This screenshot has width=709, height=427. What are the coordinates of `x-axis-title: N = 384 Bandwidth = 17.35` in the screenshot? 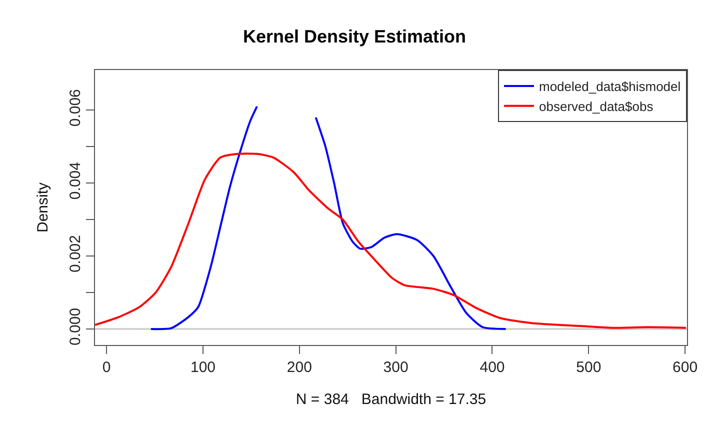 It's located at (391, 399).